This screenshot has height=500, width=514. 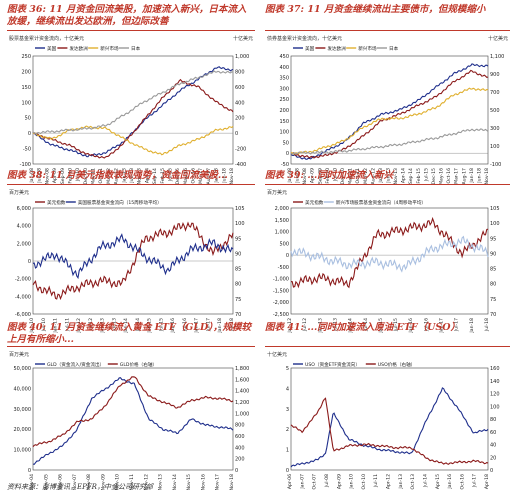 I want to click on figure-41-caption: 图表 41: ...同时加速流入原油 ETF（USO）, so click(x=363, y=327).